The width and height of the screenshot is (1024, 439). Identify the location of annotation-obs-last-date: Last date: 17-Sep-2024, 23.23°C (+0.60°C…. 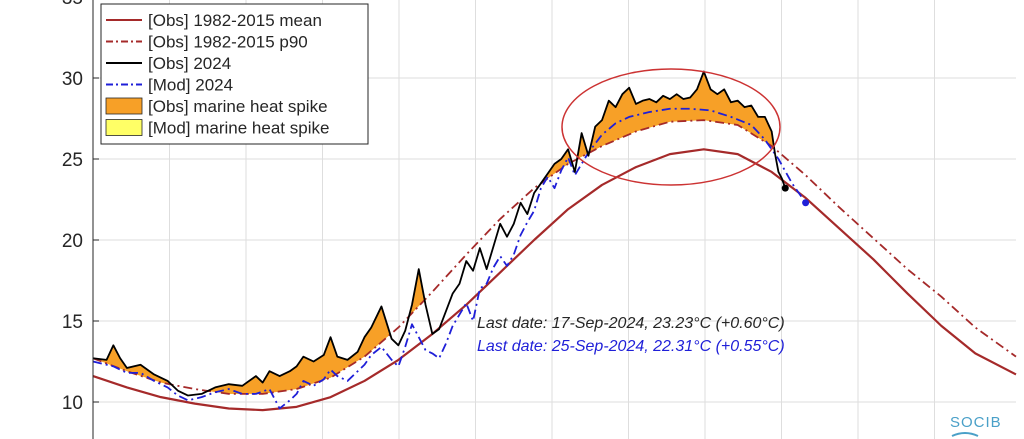
(631, 323).